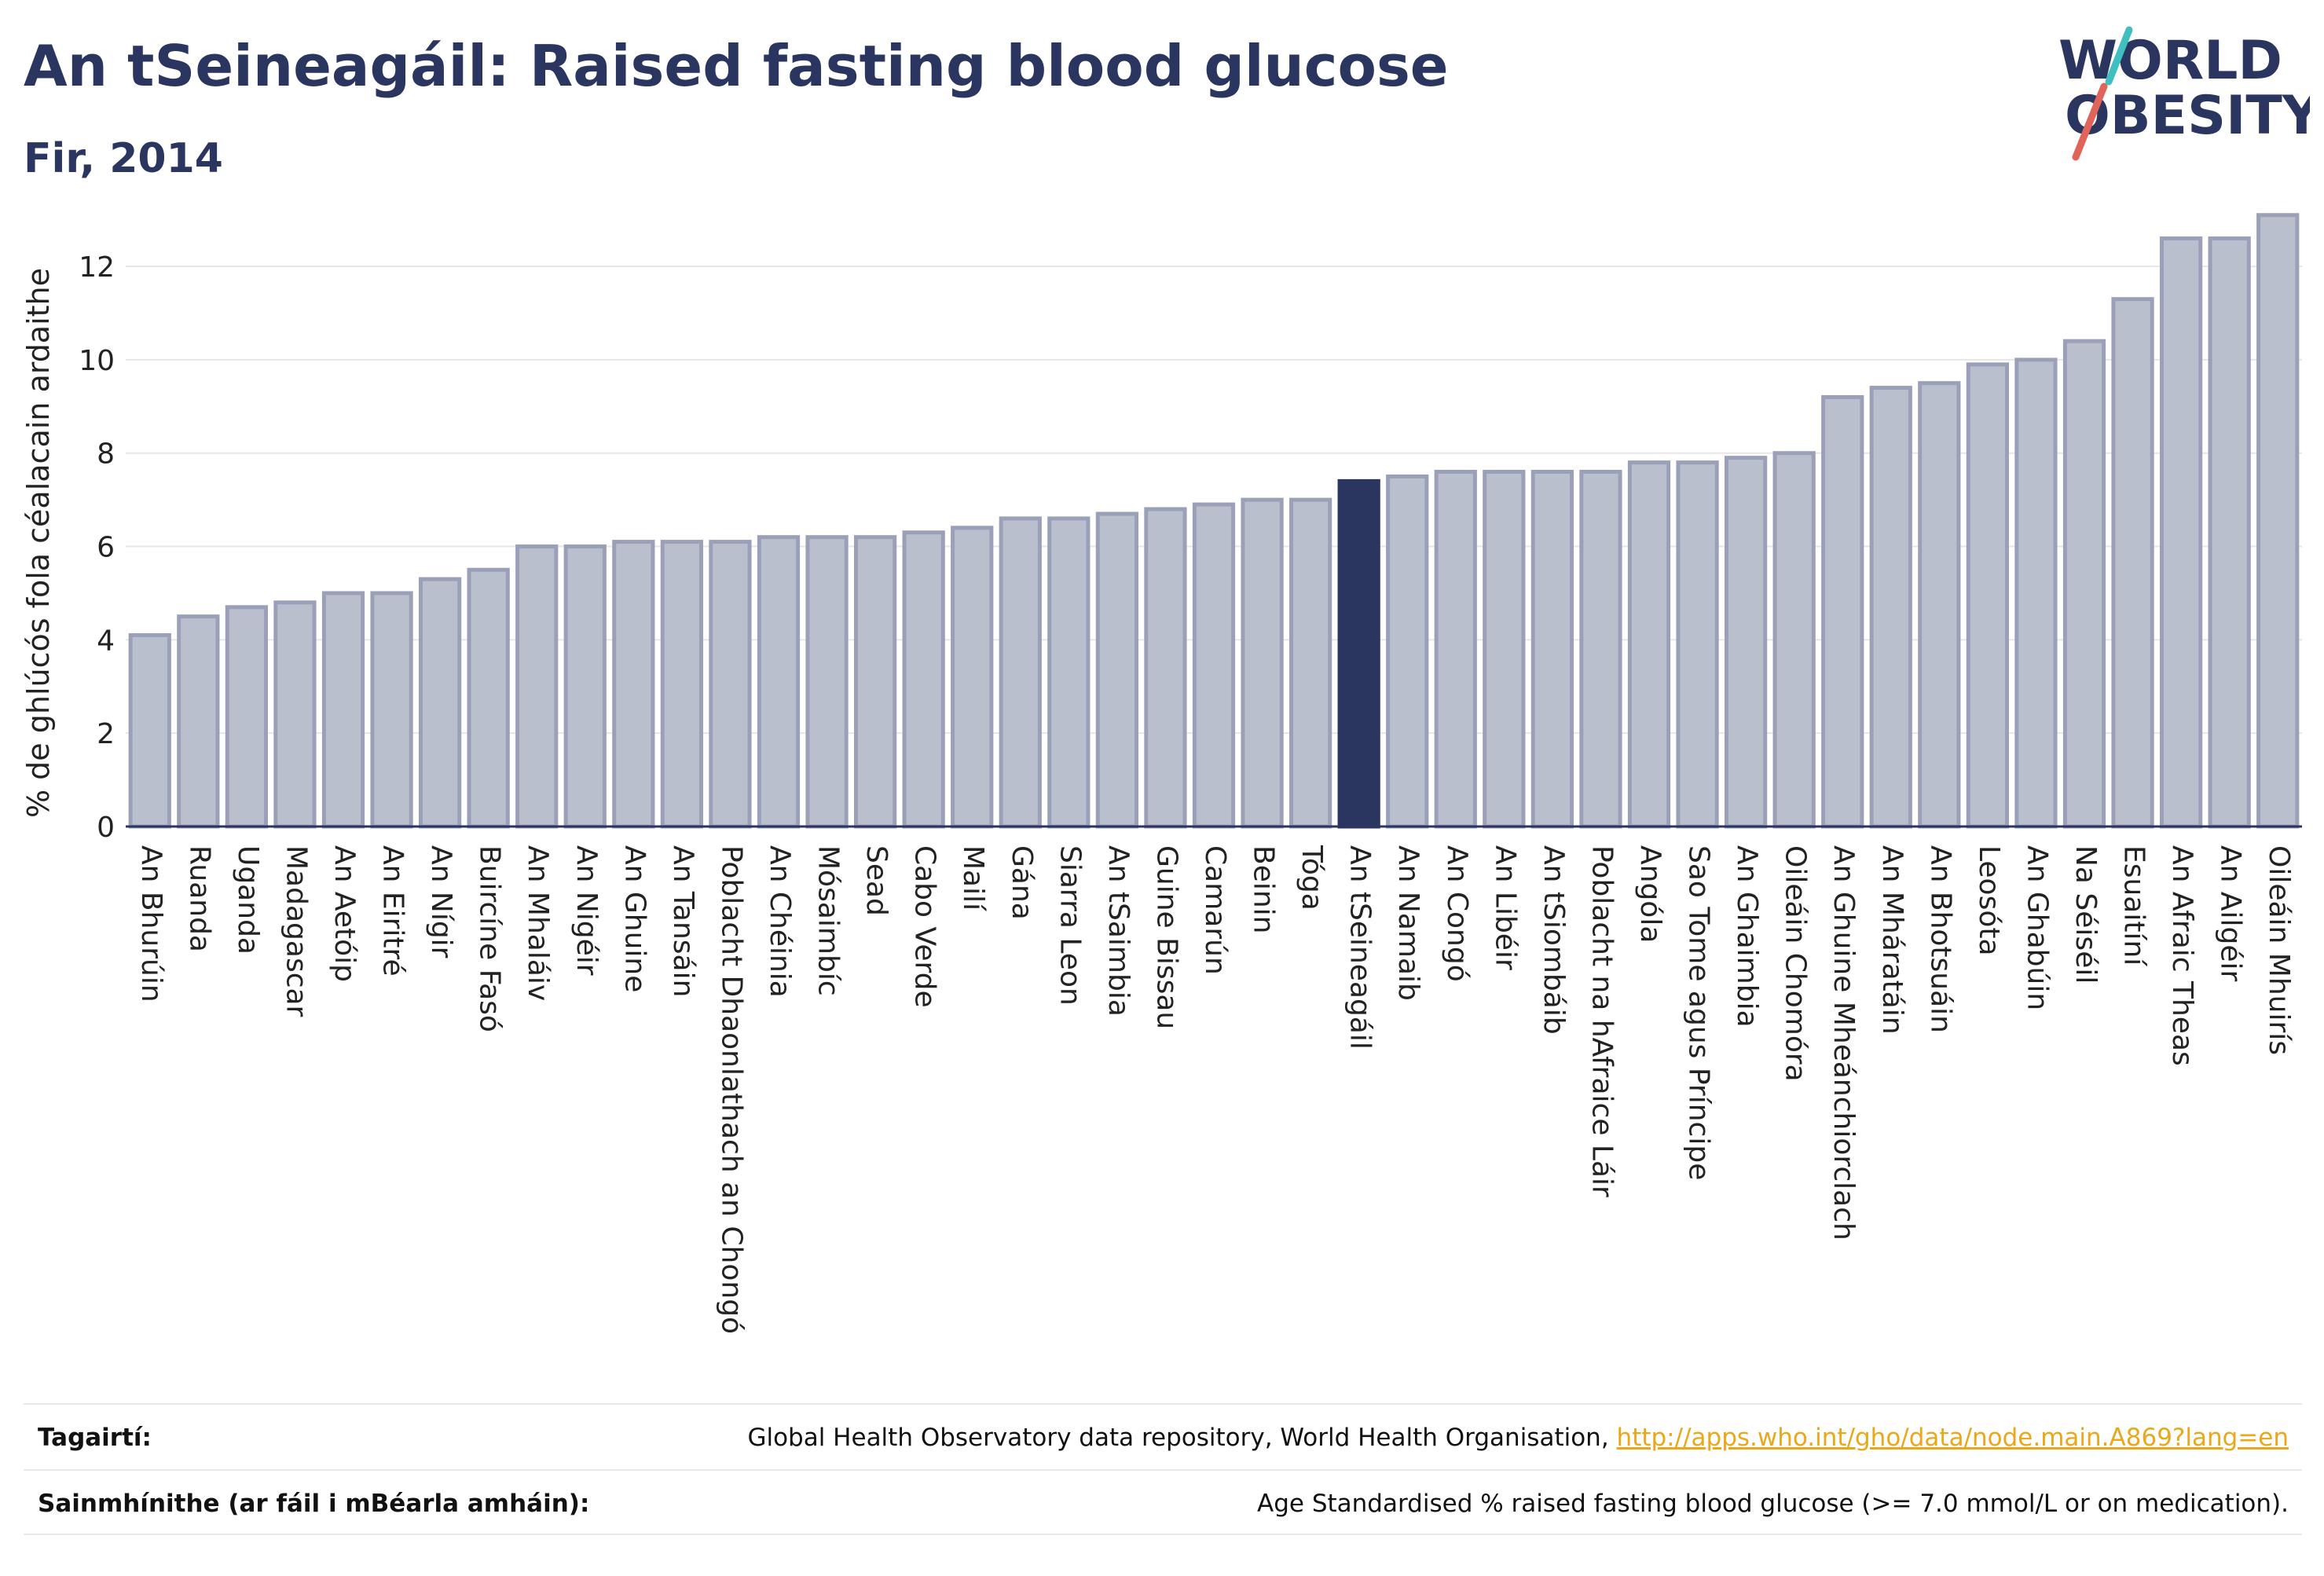 This screenshot has height=1576, width=2324. I want to click on x-tick-label: An Eiritré, so click(393, 911).